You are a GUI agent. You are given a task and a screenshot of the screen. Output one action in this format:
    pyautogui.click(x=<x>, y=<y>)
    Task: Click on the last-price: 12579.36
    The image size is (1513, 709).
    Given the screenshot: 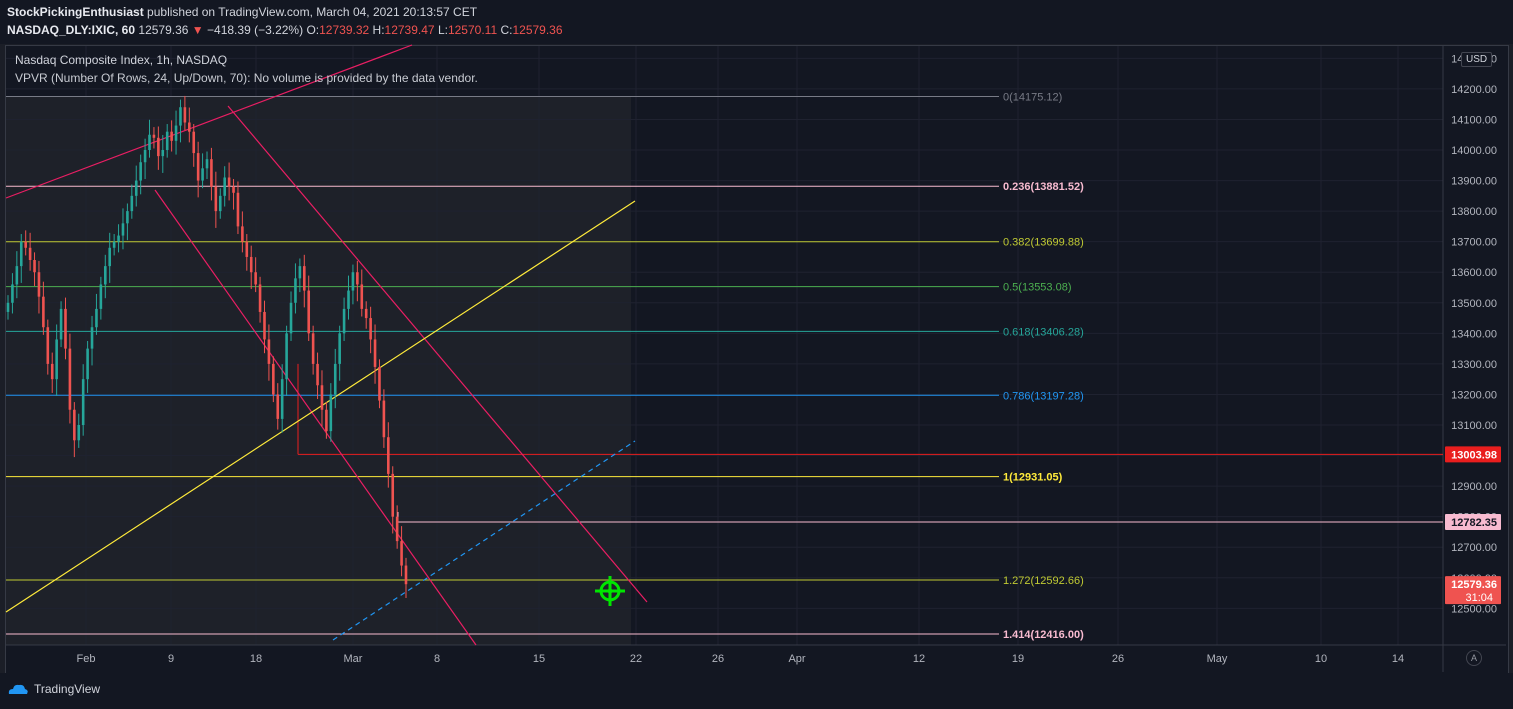 What is the action you would take?
    pyautogui.click(x=163, y=30)
    